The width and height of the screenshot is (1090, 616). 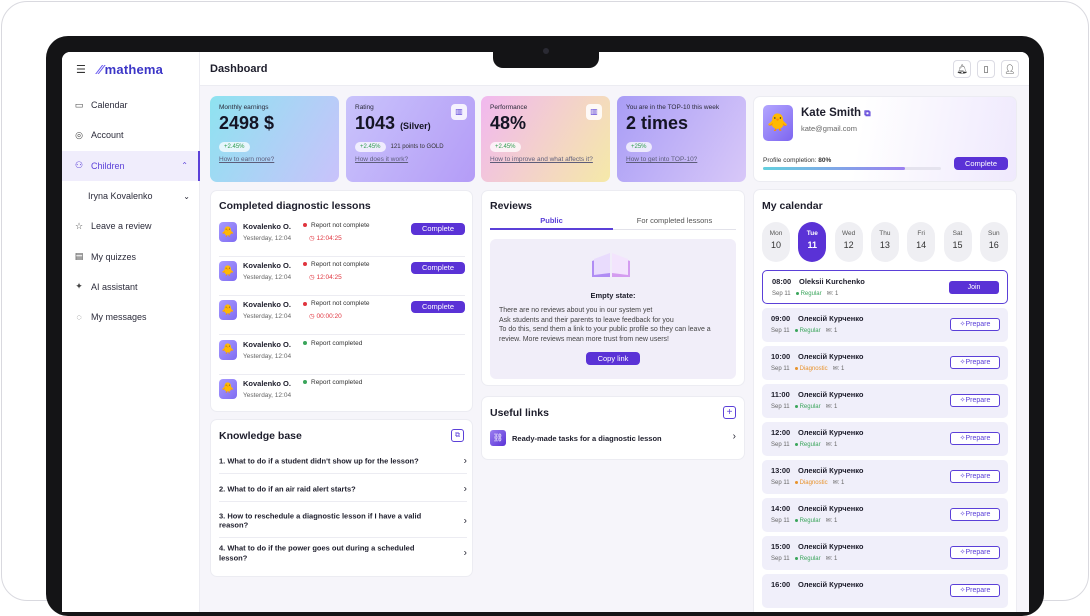 What do you see at coordinates (986, 69) in the screenshot?
I see `book-icon: ▯` at bounding box center [986, 69].